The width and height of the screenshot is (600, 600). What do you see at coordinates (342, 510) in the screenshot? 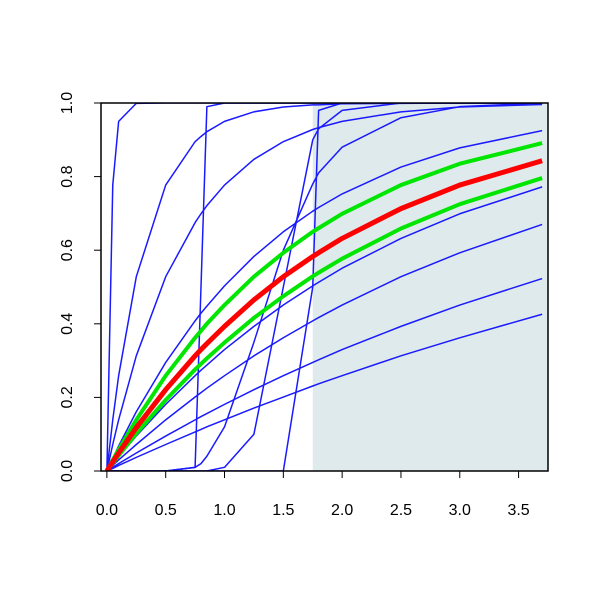
I see `x-tick-label: 2.0` at bounding box center [342, 510].